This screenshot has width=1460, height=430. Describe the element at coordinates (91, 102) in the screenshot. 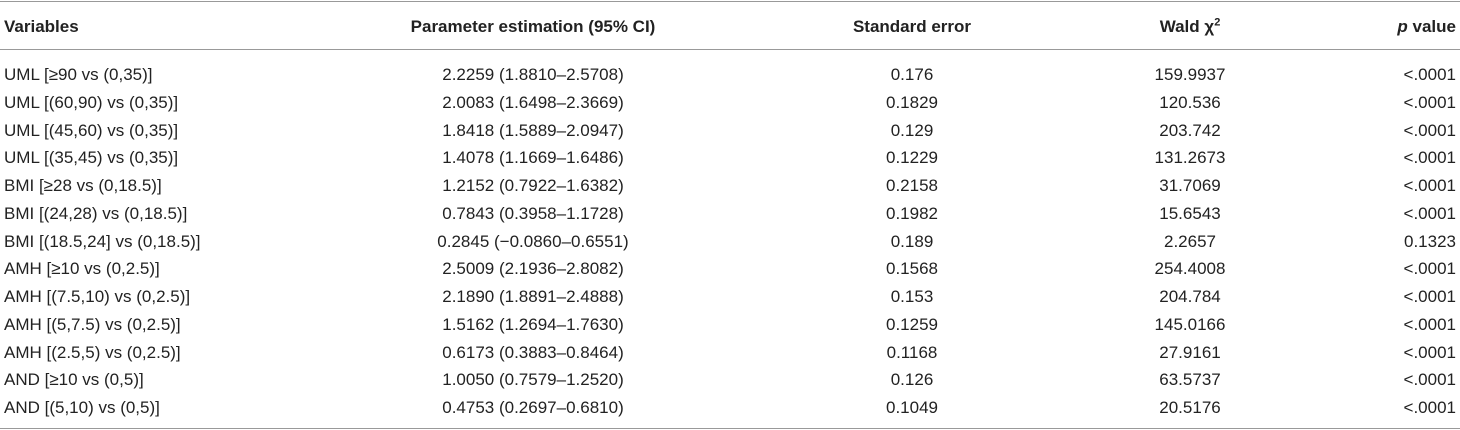

I see `table-cell: UML [(60,90) vs (0,35)]` at that location.